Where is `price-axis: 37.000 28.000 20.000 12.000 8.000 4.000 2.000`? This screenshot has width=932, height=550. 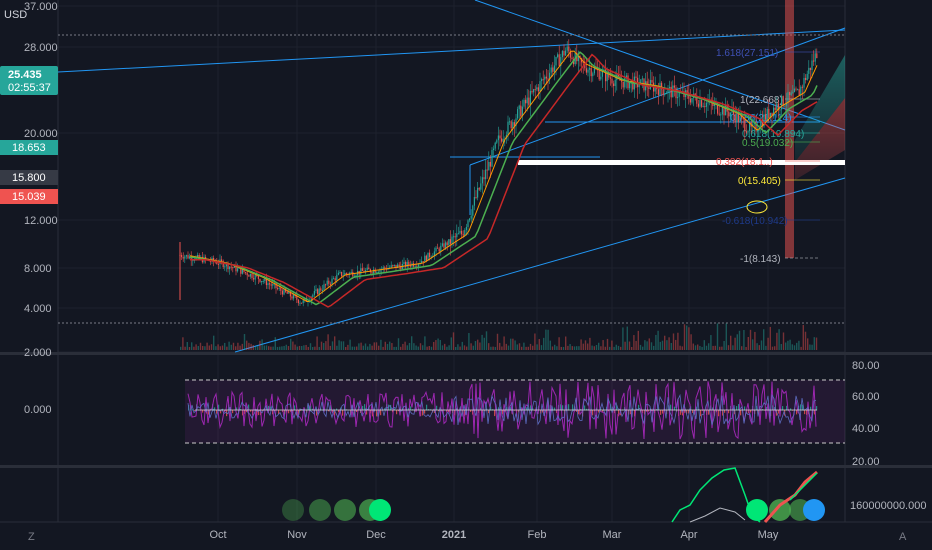 price-axis: 37.000 28.000 20.000 12.000 8.000 4.000 2.000 is located at coordinates (41, 180).